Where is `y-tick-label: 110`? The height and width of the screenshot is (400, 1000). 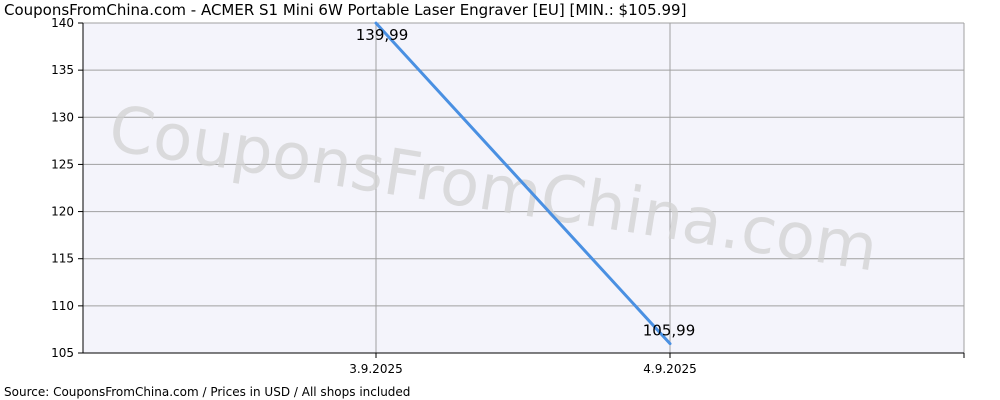
y-tick-label: 110 is located at coordinates (62, 306).